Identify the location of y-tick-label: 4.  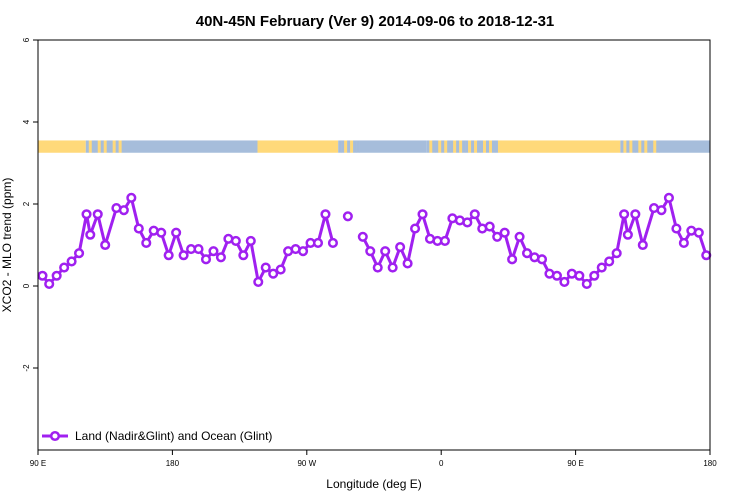
(26, 121).